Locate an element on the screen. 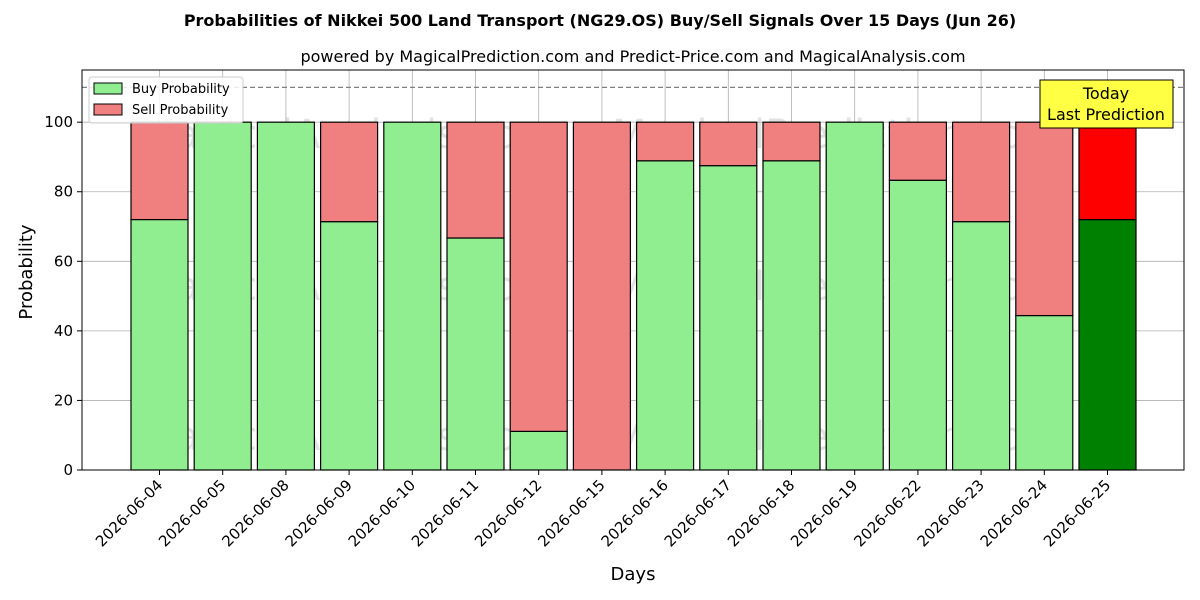 The image size is (1200, 600). y-axis-label: Probability is located at coordinates (26, 271).